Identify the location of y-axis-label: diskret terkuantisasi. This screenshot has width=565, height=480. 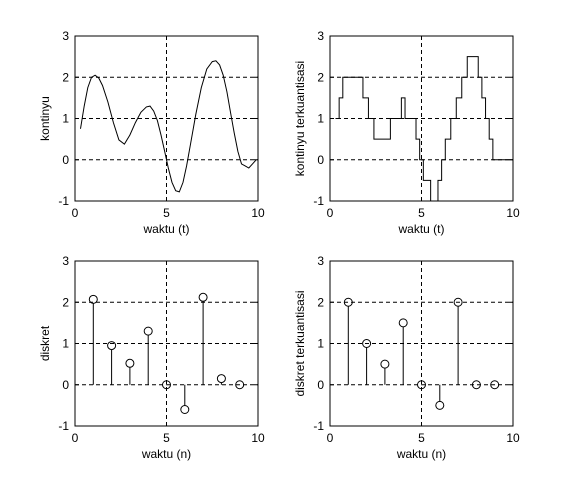
(300, 343).